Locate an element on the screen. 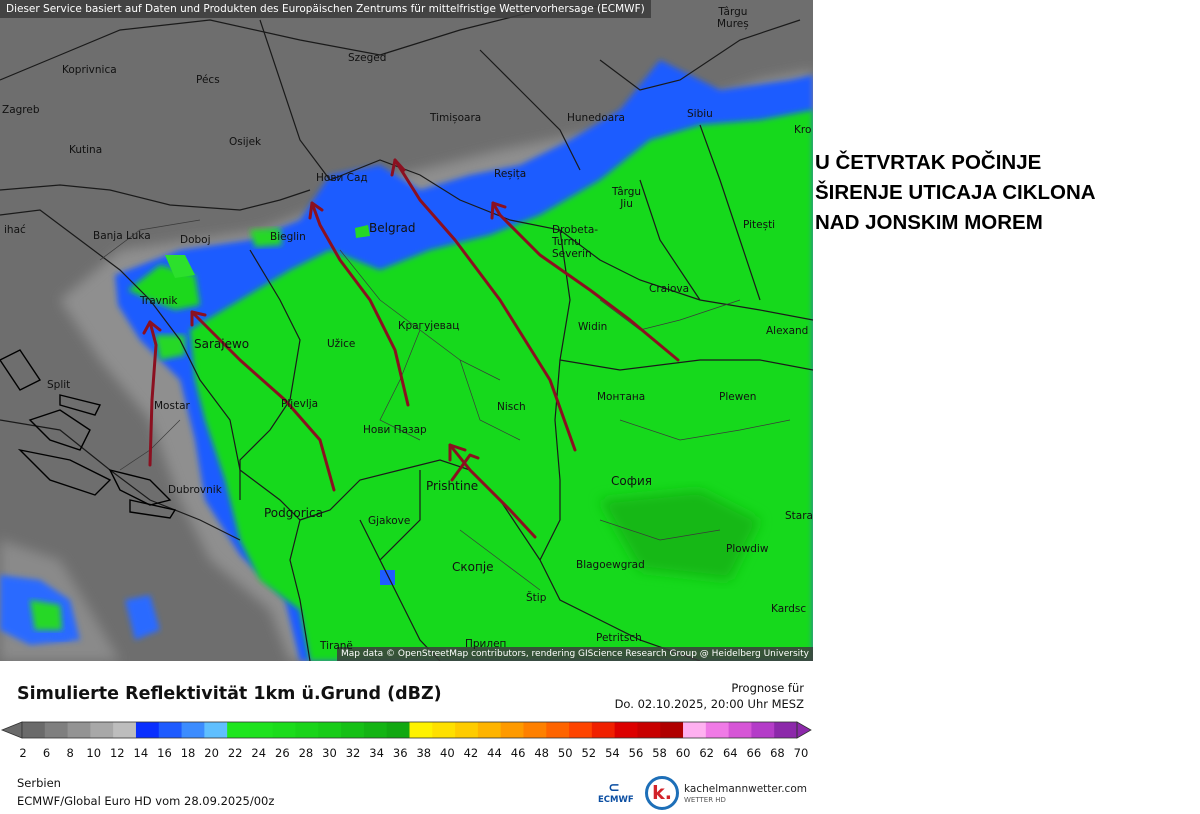  kachelmann-logo-icon: k. is located at coordinates (662, 793).